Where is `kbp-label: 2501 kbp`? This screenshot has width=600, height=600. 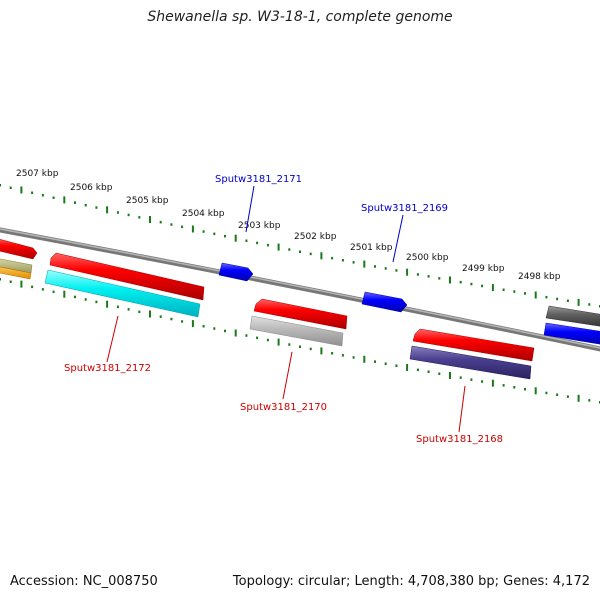 kbp-label: 2501 kbp is located at coordinates (371, 248).